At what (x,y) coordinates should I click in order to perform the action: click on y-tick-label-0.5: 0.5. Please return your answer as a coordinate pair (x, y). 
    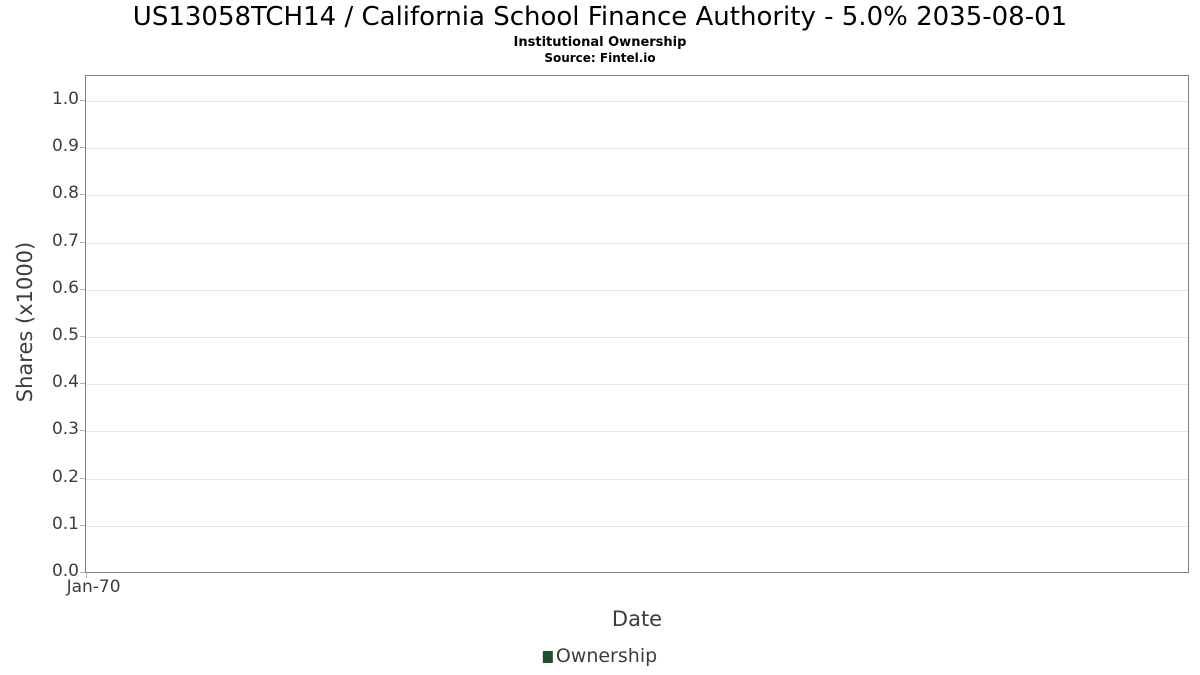
    Looking at the image, I should click on (65, 335).